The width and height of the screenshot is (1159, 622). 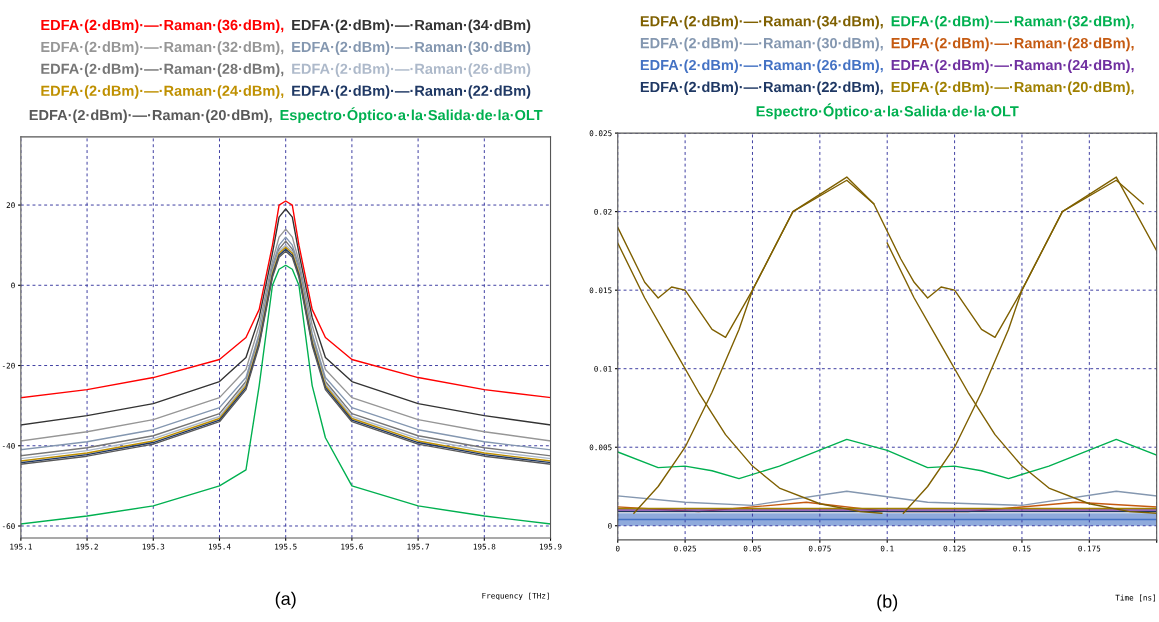 What do you see at coordinates (411, 115) in the screenshot?
I see `text: Espectro·Óptico·a·la·Salida·de·la·OLT` at bounding box center [411, 115].